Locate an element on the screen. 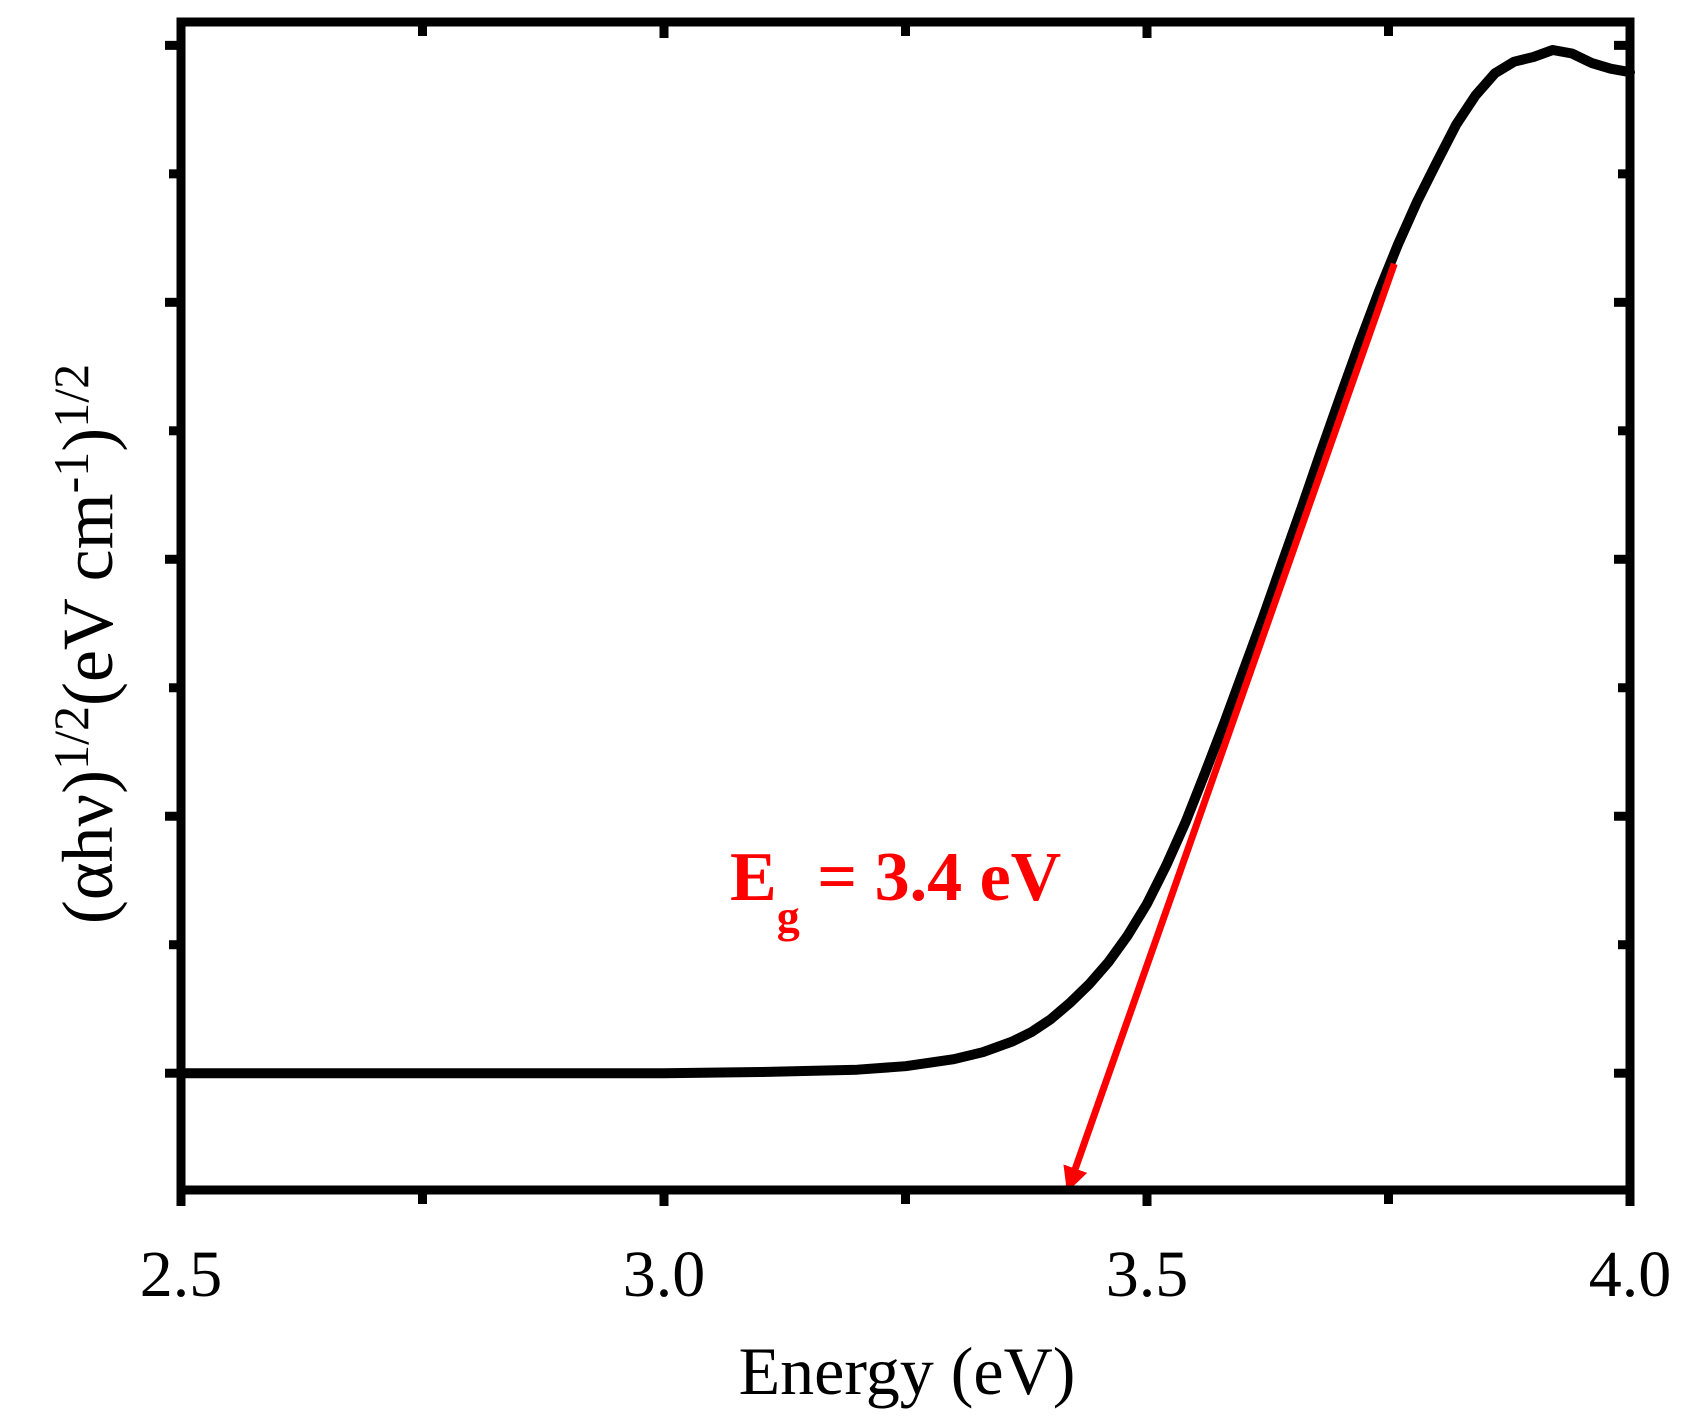 The height and width of the screenshot is (1426, 1695). y-title-sup1: 1/2 is located at coordinates (71, 738).